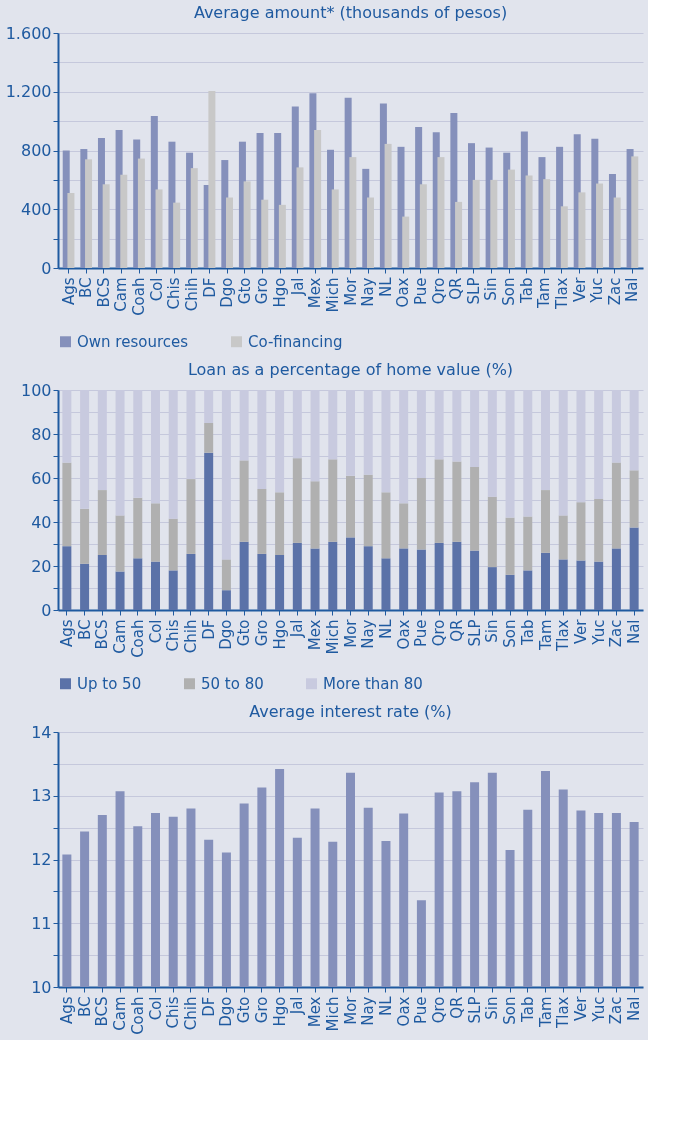 The width and height of the screenshot is (679, 1123). What do you see at coordinates (456, 1007) in the screenshot?
I see `x-tick-label: QR` at bounding box center [456, 1007].